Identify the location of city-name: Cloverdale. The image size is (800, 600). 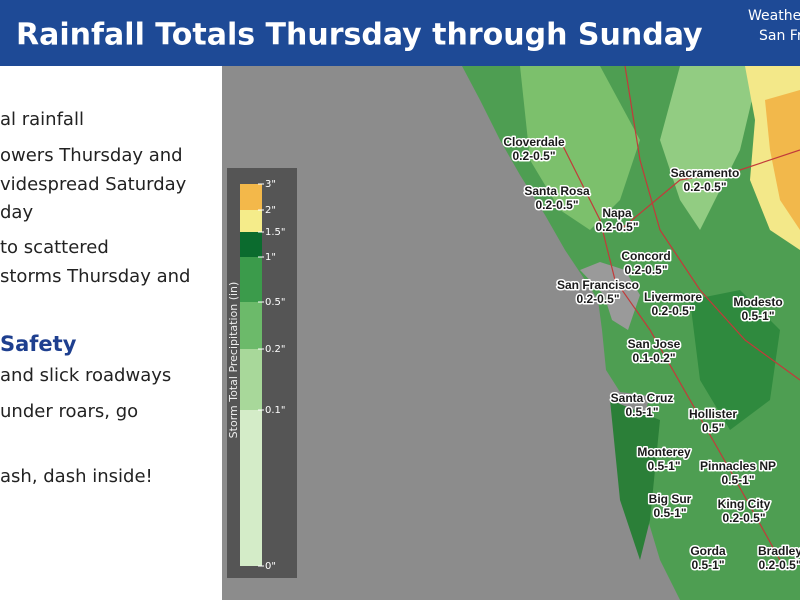
(534, 142).